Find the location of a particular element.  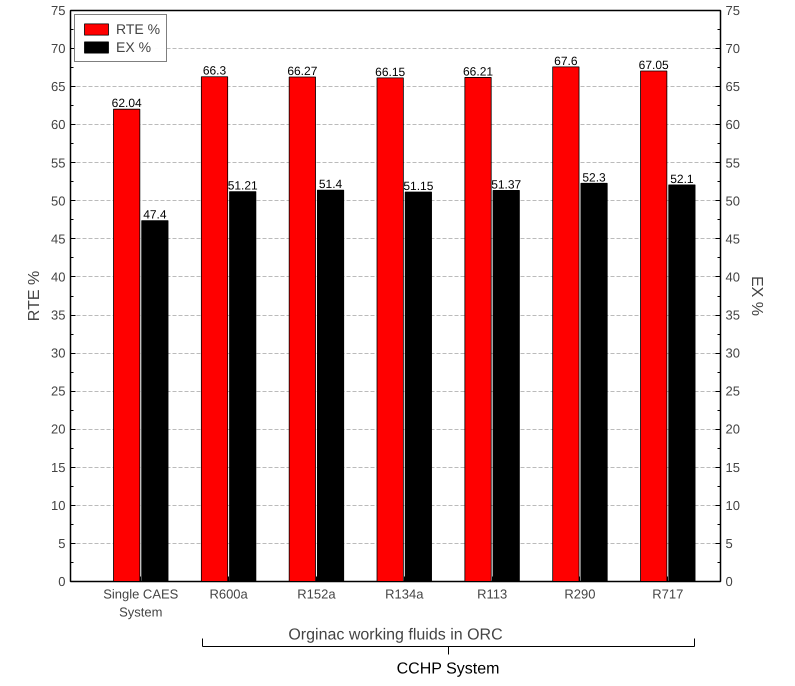

y2-tick-label: 10 is located at coordinates (733, 505).